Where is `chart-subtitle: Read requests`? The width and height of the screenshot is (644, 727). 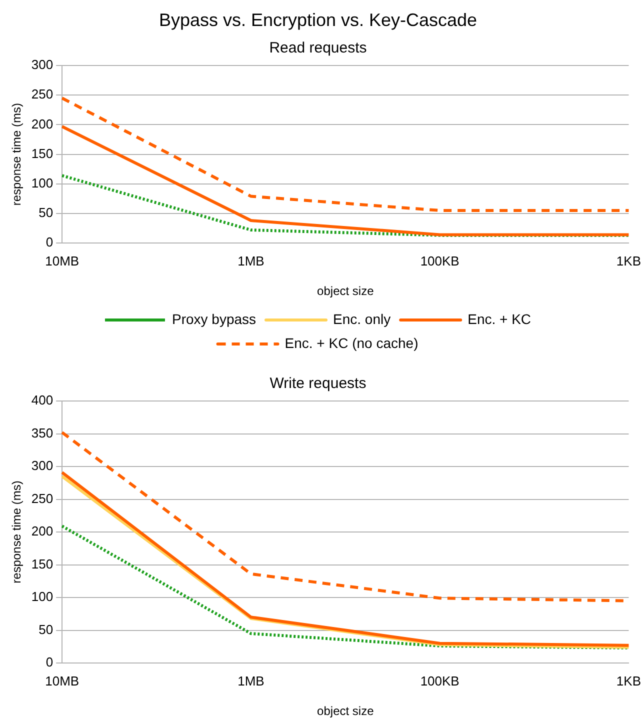
chart-subtitle: Read requests is located at coordinates (318, 48).